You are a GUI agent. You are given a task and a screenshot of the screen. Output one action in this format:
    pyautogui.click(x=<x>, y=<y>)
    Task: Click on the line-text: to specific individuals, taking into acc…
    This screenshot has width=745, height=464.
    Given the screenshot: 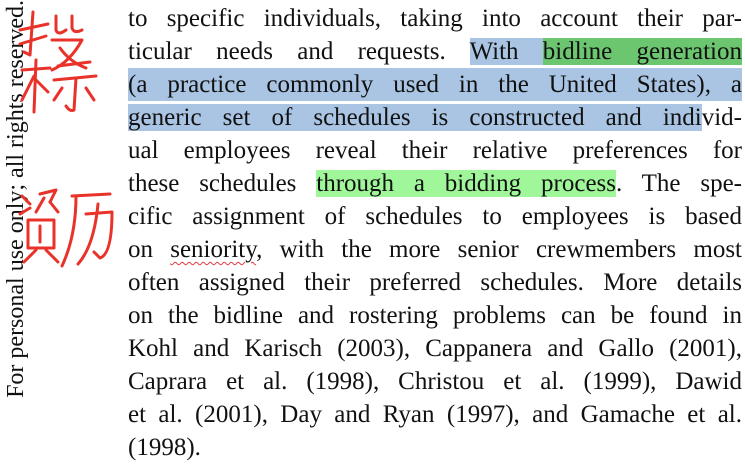 What is the action you would take?
    pyautogui.click(x=435, y=18)
    